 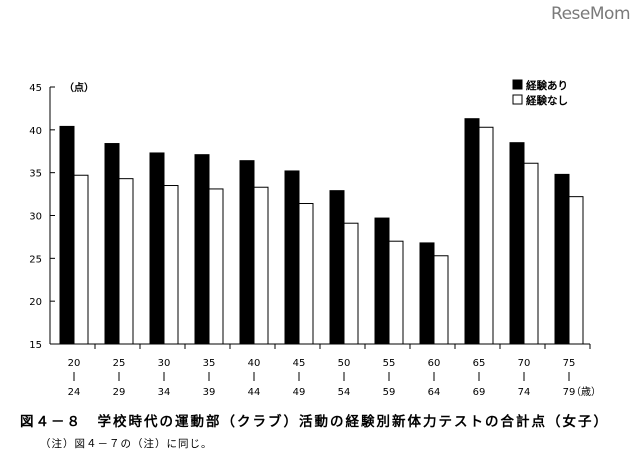 I want to click on x-tick-label-start: 25, so click(x=119, y=363).